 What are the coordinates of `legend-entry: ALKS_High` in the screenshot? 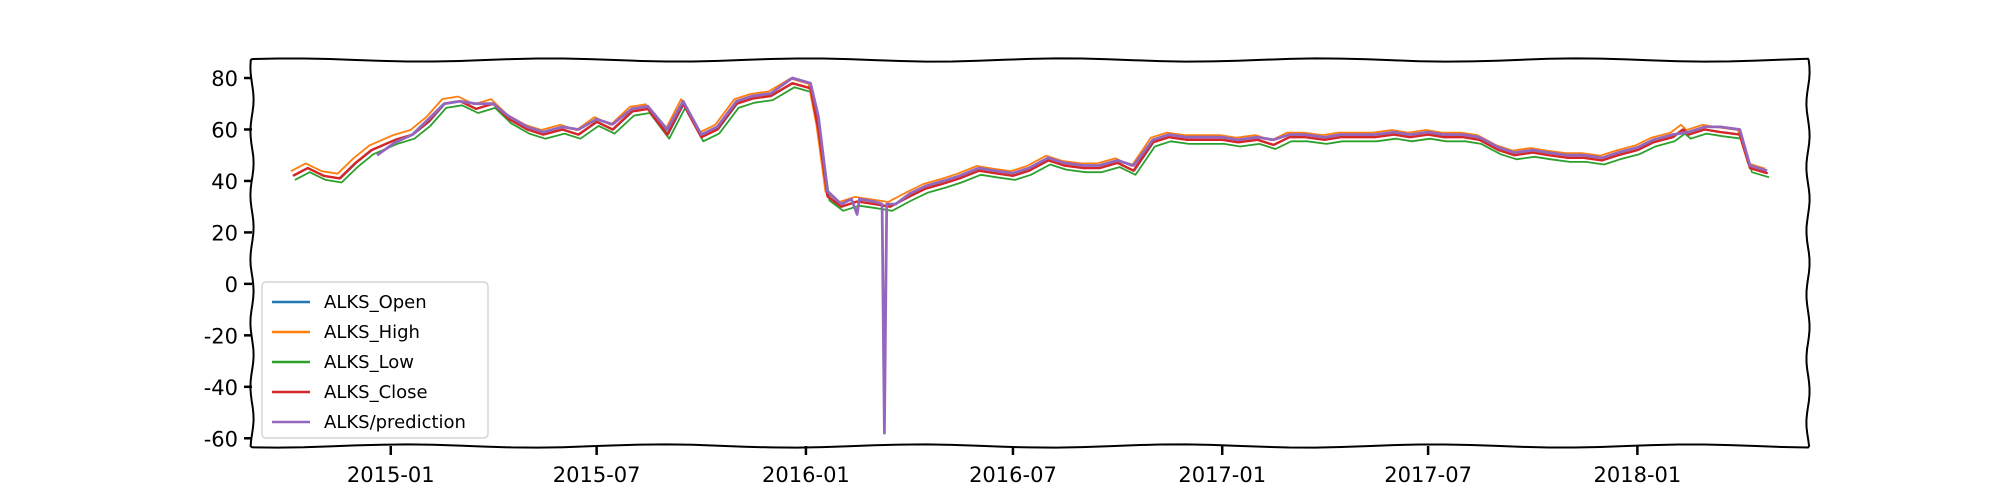 It's located at (346, 332).